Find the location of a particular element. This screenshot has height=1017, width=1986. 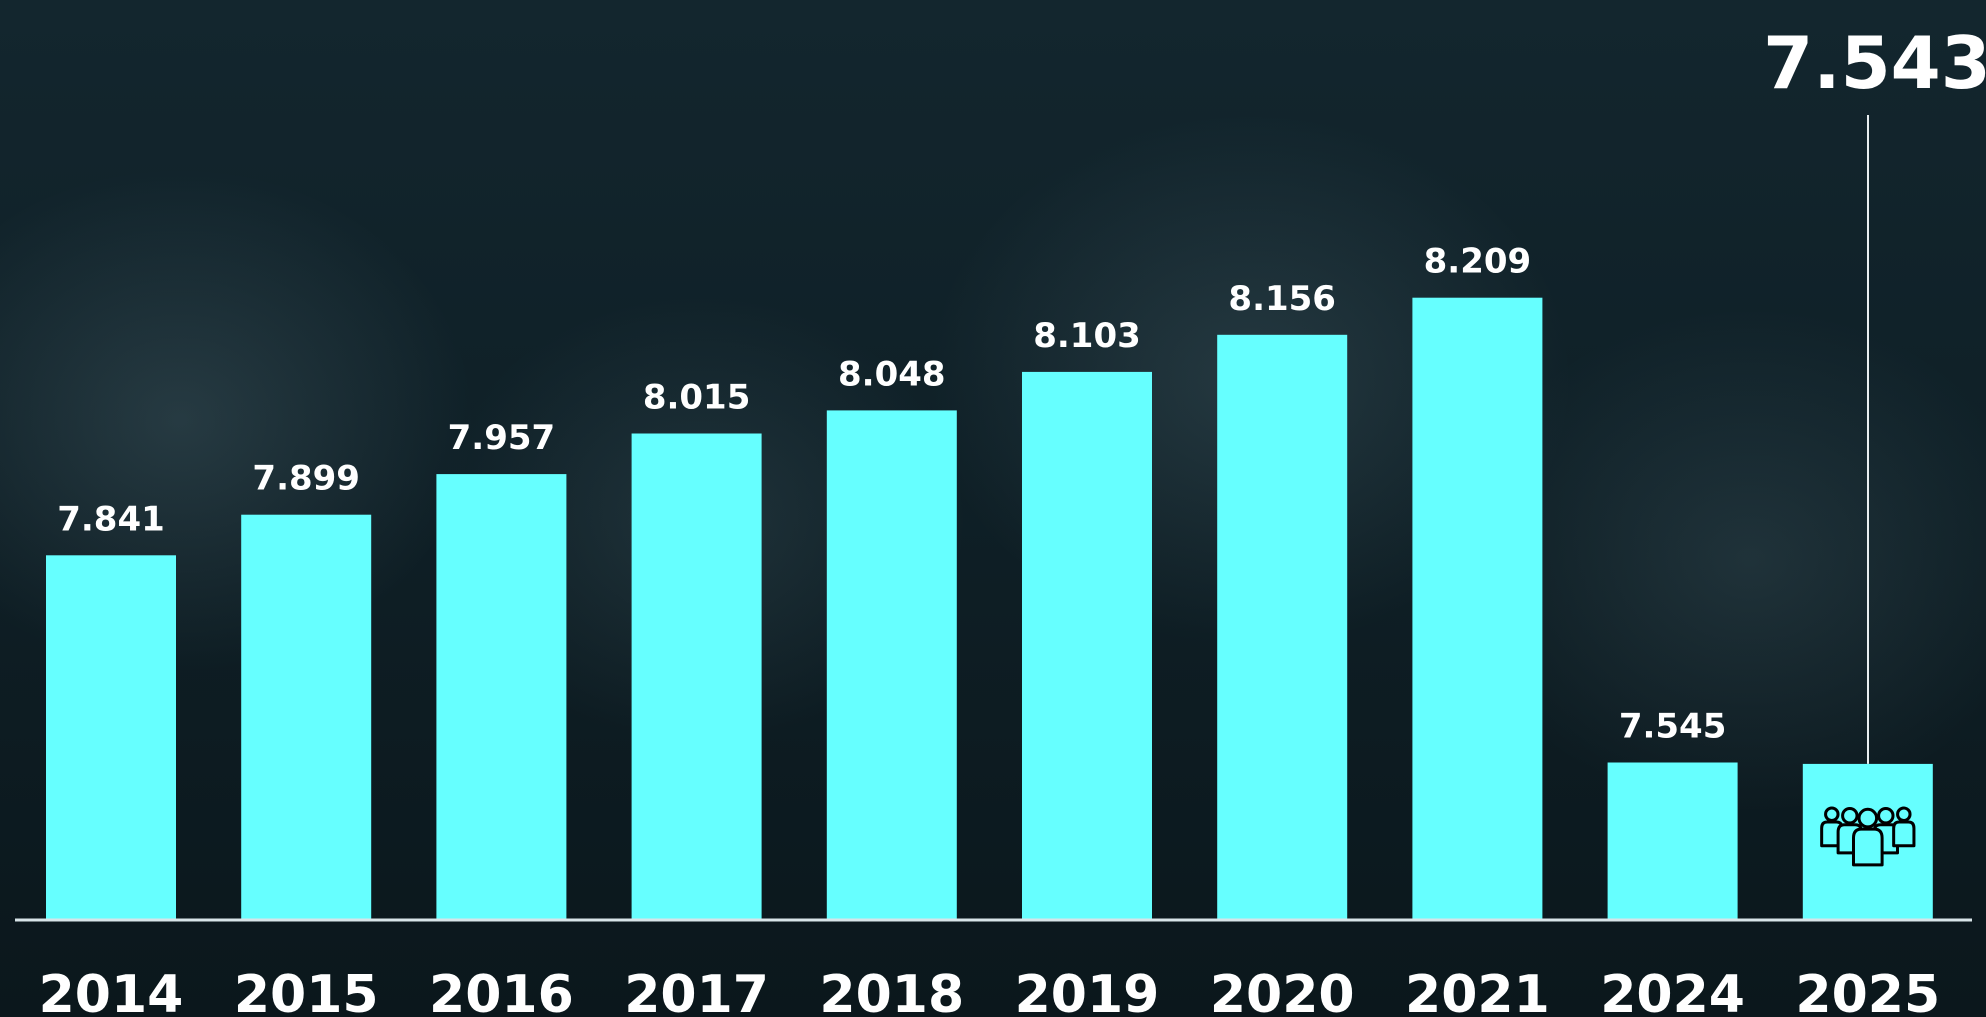

highlight-annotation: 7.543 is located at coordinates (1874, 444).